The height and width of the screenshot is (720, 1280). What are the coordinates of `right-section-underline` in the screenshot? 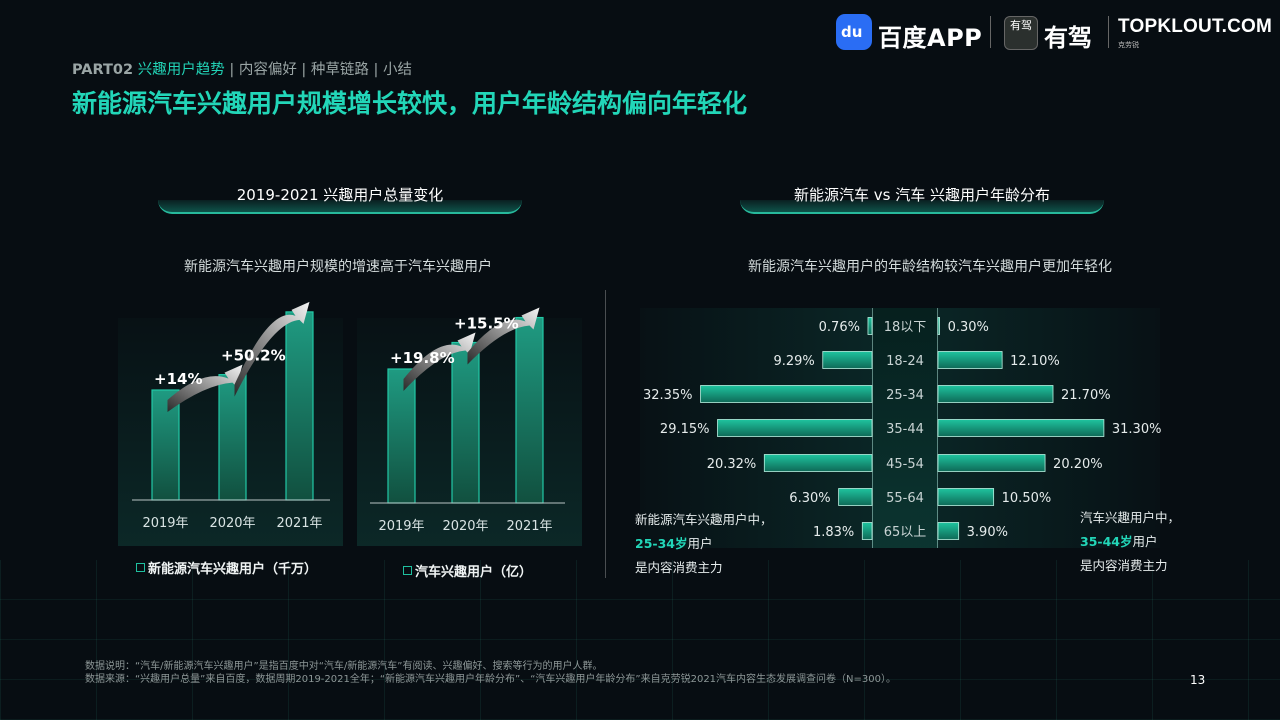 It's located at (922, 207).